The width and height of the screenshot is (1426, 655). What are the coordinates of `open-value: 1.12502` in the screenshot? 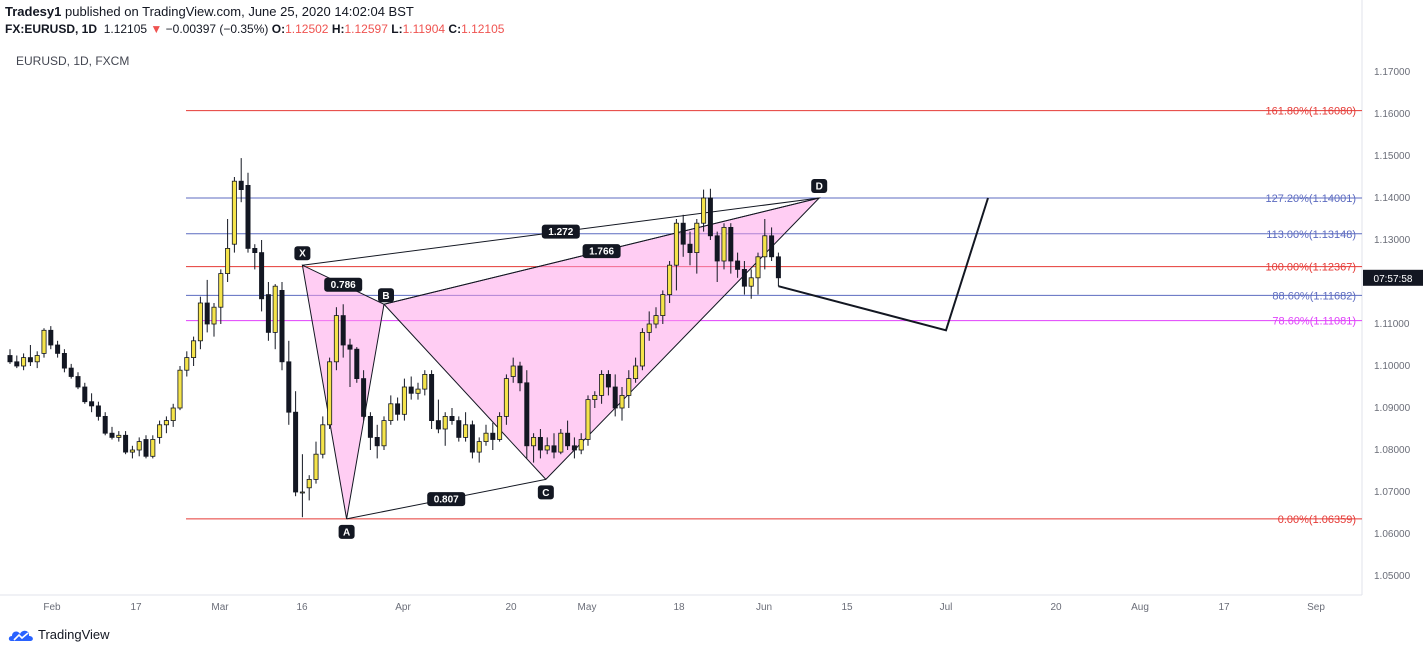 It's located at (307, 29).